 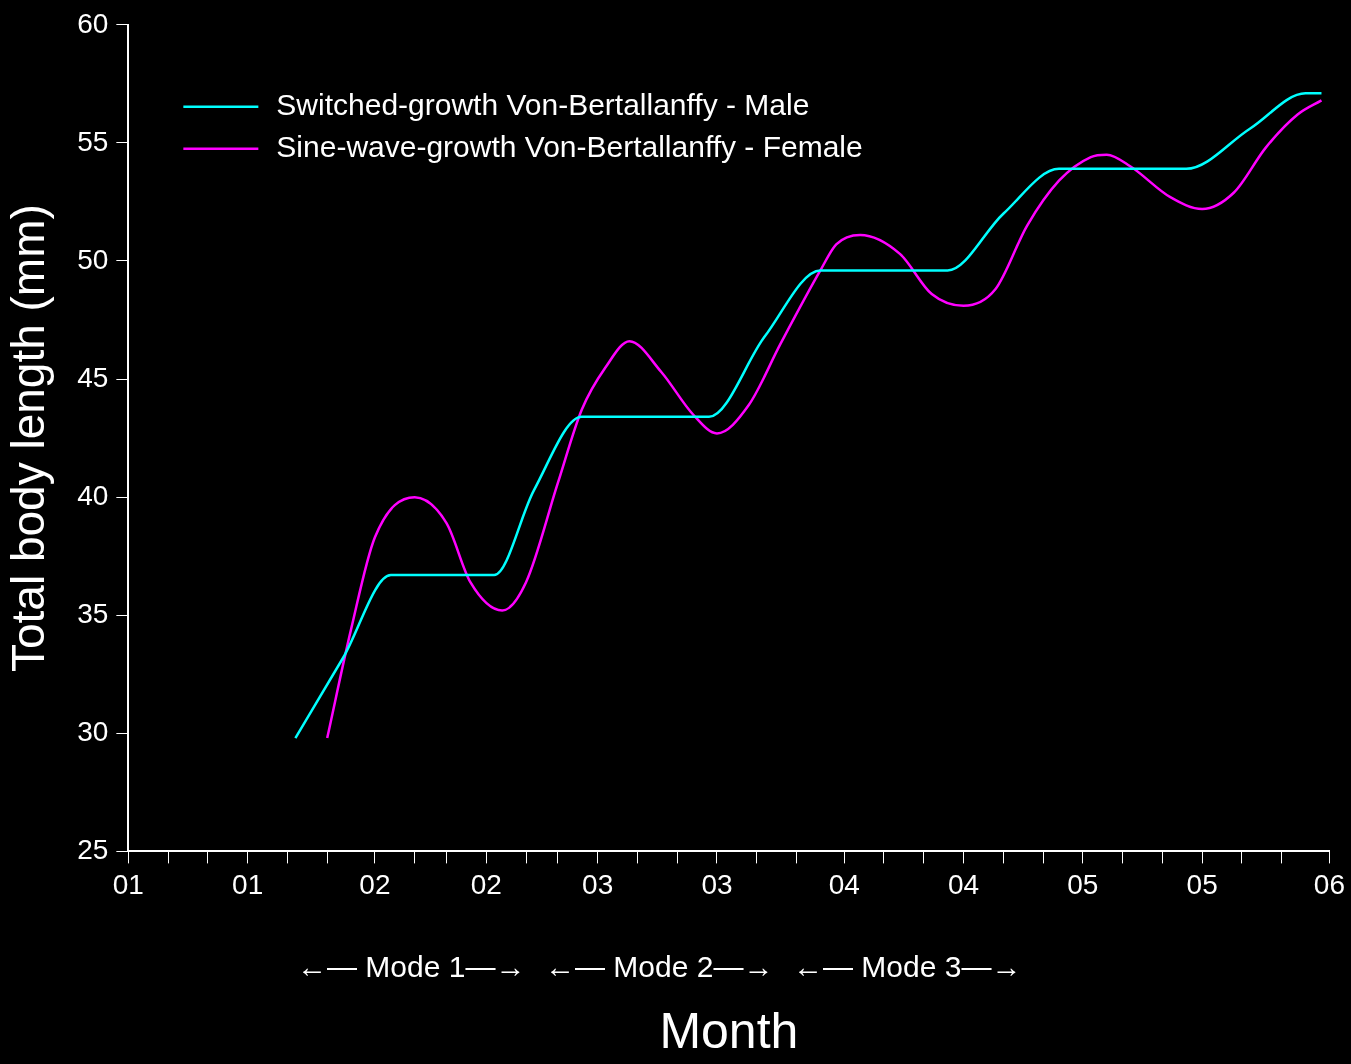 I want to click on y-tick-label: 60, so click(x=93, y=23).